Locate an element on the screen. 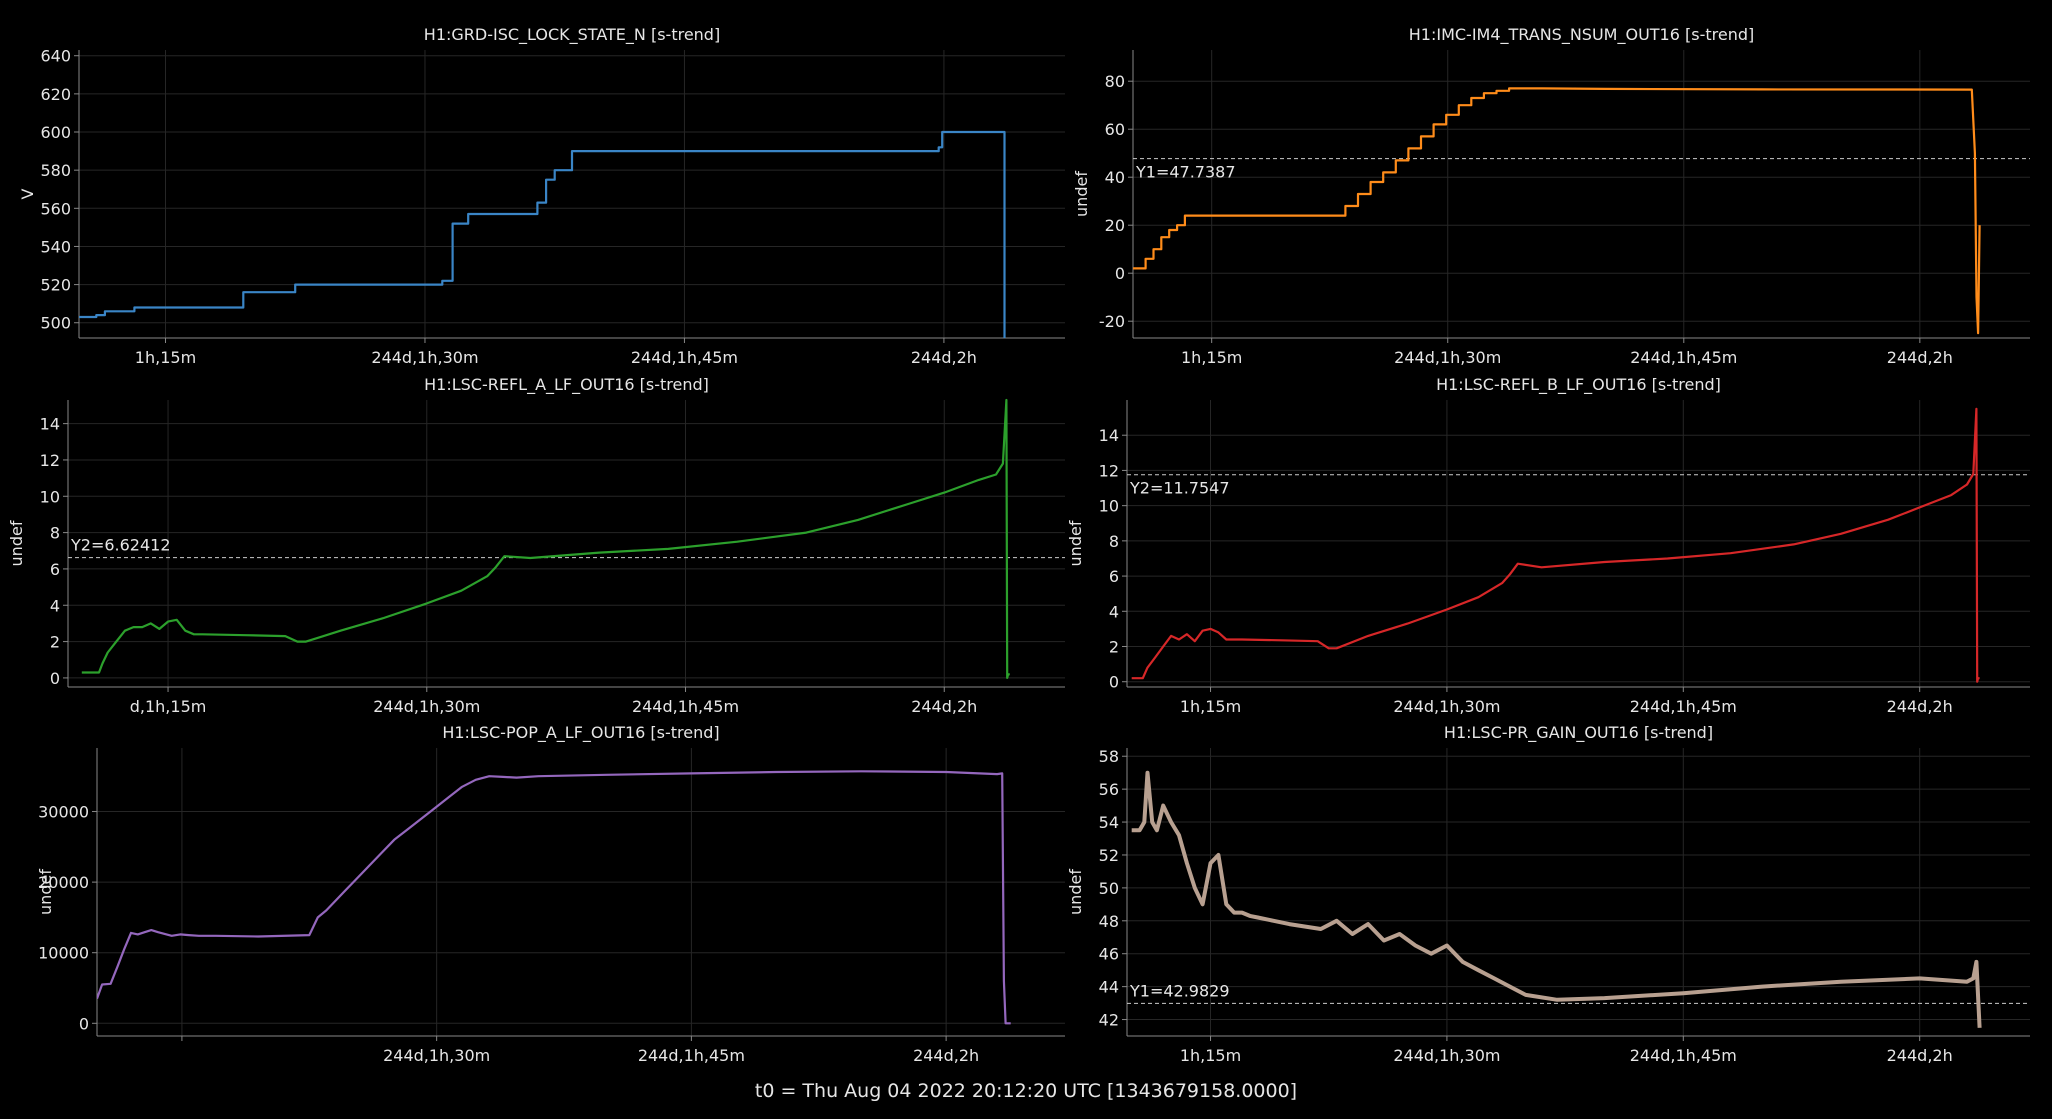 This screenshot has height=1119, width=2052. y-tick-label: 46 is located at coordinates (1109, 954).